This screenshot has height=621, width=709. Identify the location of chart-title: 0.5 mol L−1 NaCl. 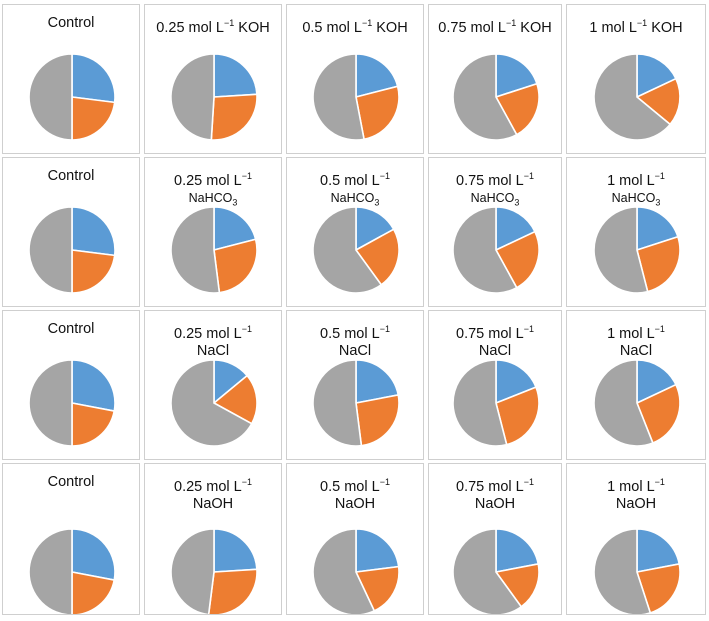
(355, 340).